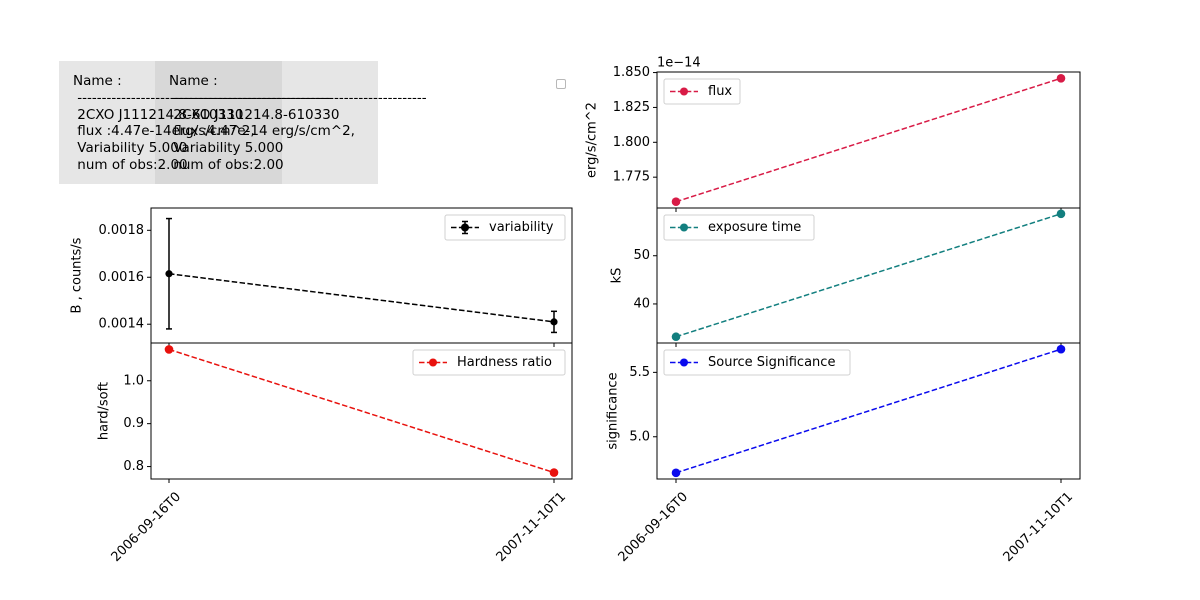 Image resolution: width=1200 pixels, height=600 pixels. Describe the element at coordinates (679, 63) in the screenshot. I see `flux-offset-label: 1e−14` at that location.